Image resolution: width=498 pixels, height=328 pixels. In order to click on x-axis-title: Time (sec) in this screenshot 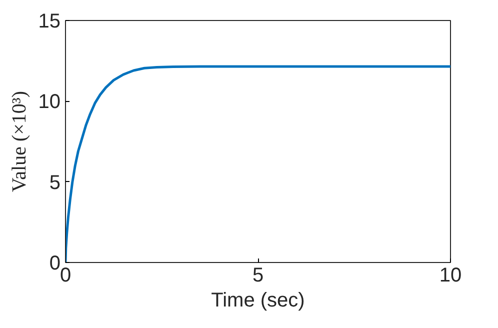, I will do `click(258, 301)`.